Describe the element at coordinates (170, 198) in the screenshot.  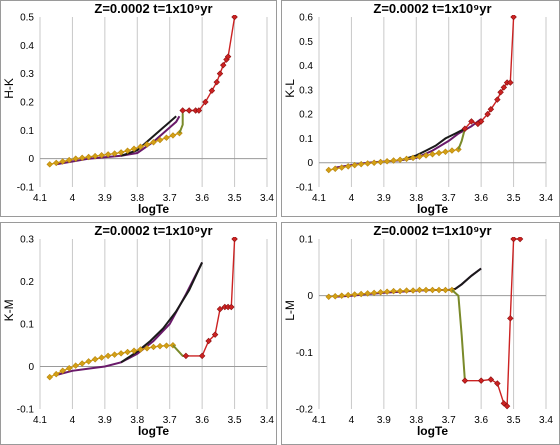
I see `x-tick-label: 3.7` at that location.